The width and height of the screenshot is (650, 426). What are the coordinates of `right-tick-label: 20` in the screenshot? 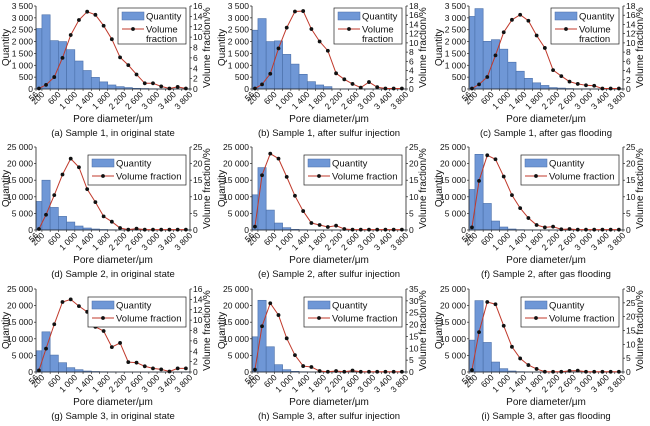 It's located at (414, 325).